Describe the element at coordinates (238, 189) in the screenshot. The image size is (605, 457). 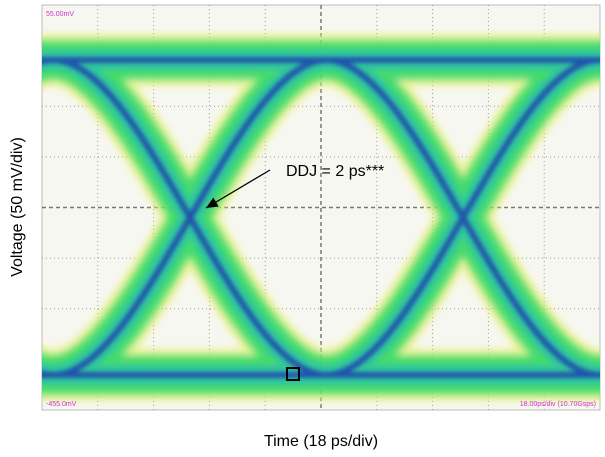
I see `annotation-arrow` at that location.